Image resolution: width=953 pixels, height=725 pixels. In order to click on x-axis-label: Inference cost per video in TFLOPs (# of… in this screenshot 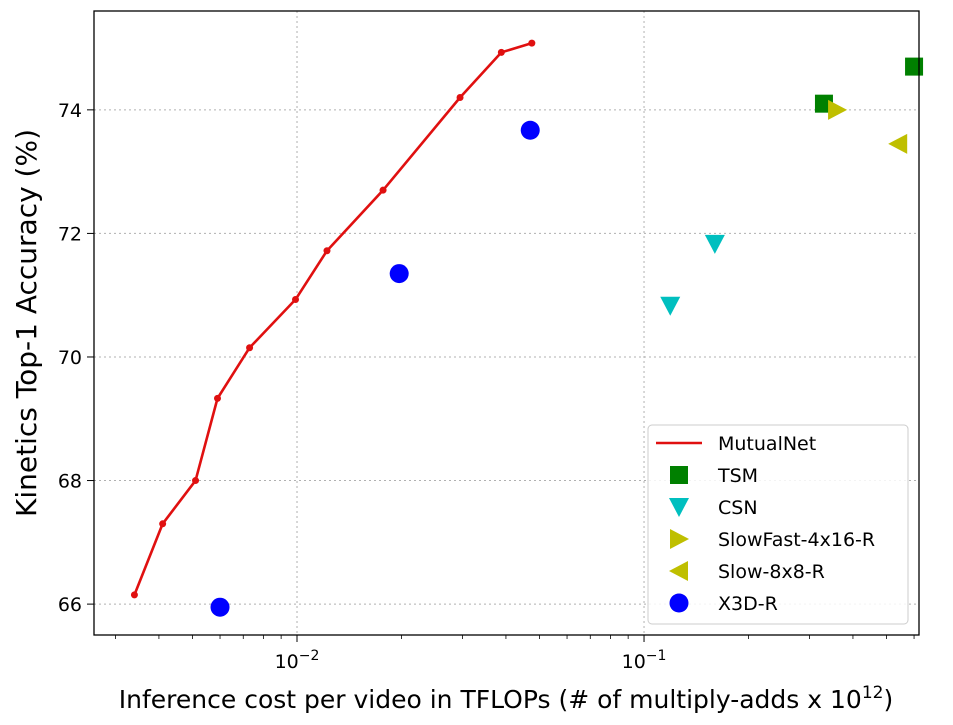, I will do `click(506, 698)`.